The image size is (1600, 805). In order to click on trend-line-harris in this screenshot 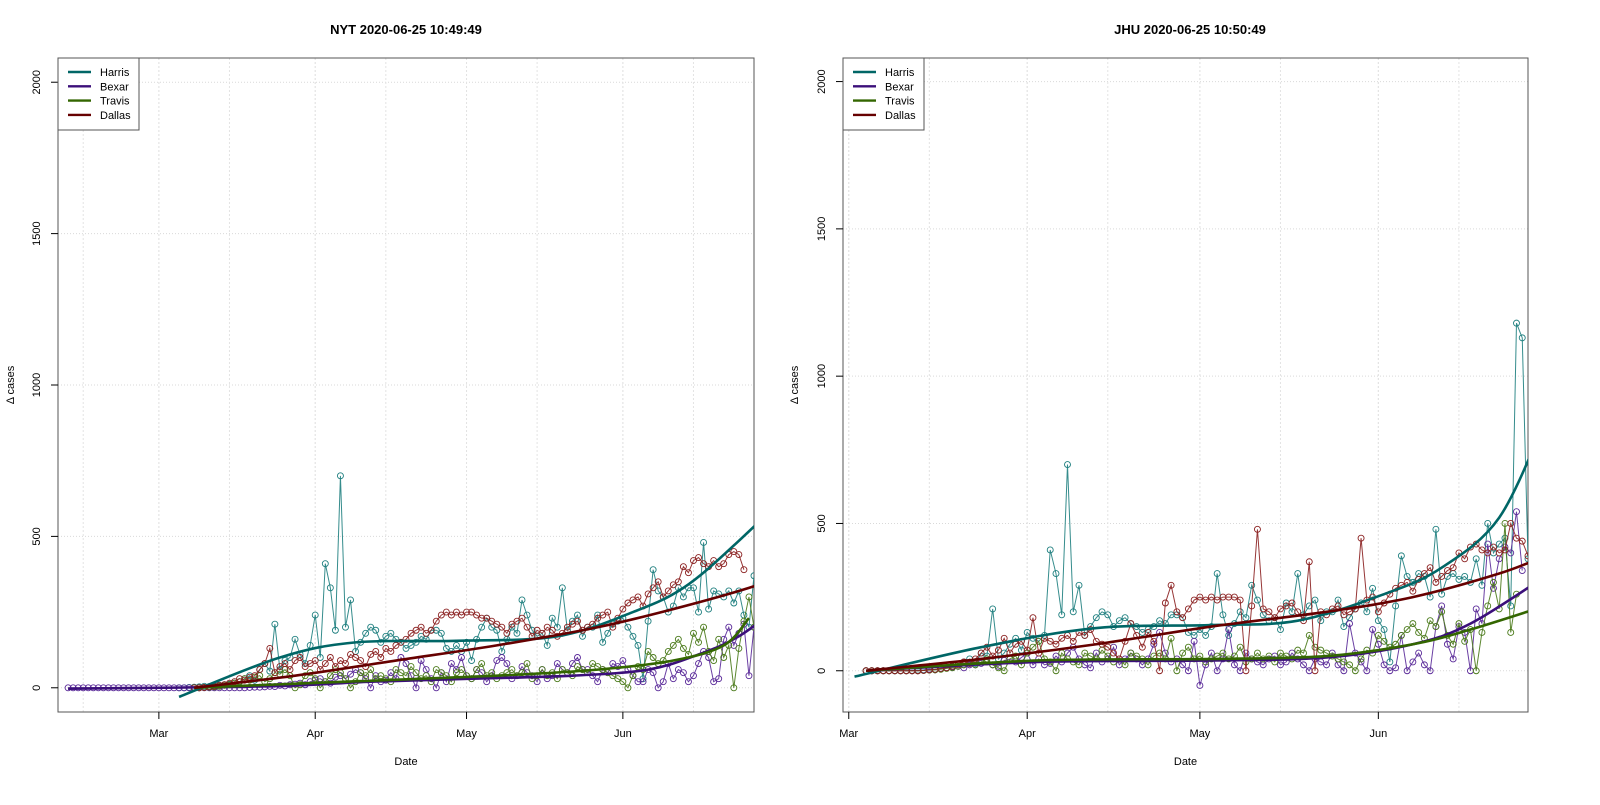, I will do `click(466, 611)`.